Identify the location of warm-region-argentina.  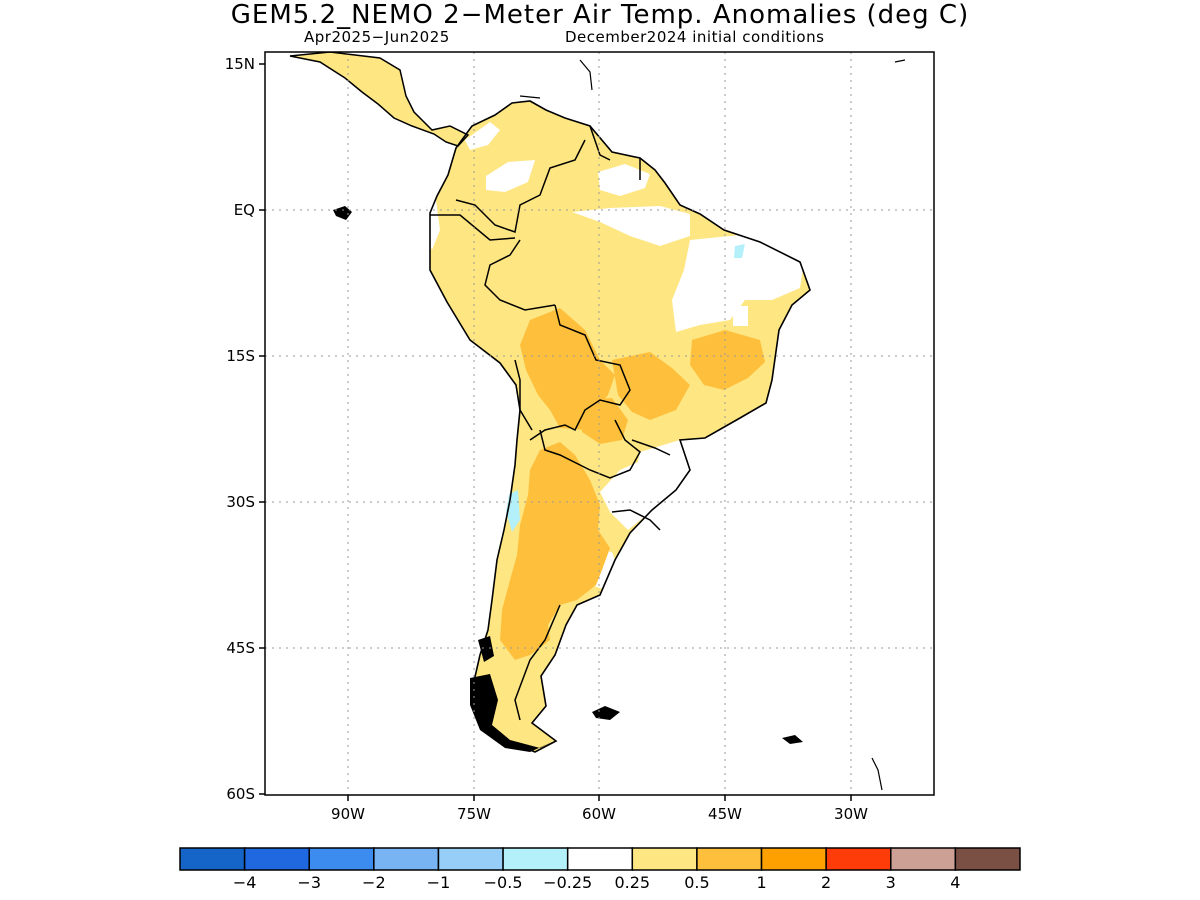
(555, 551).